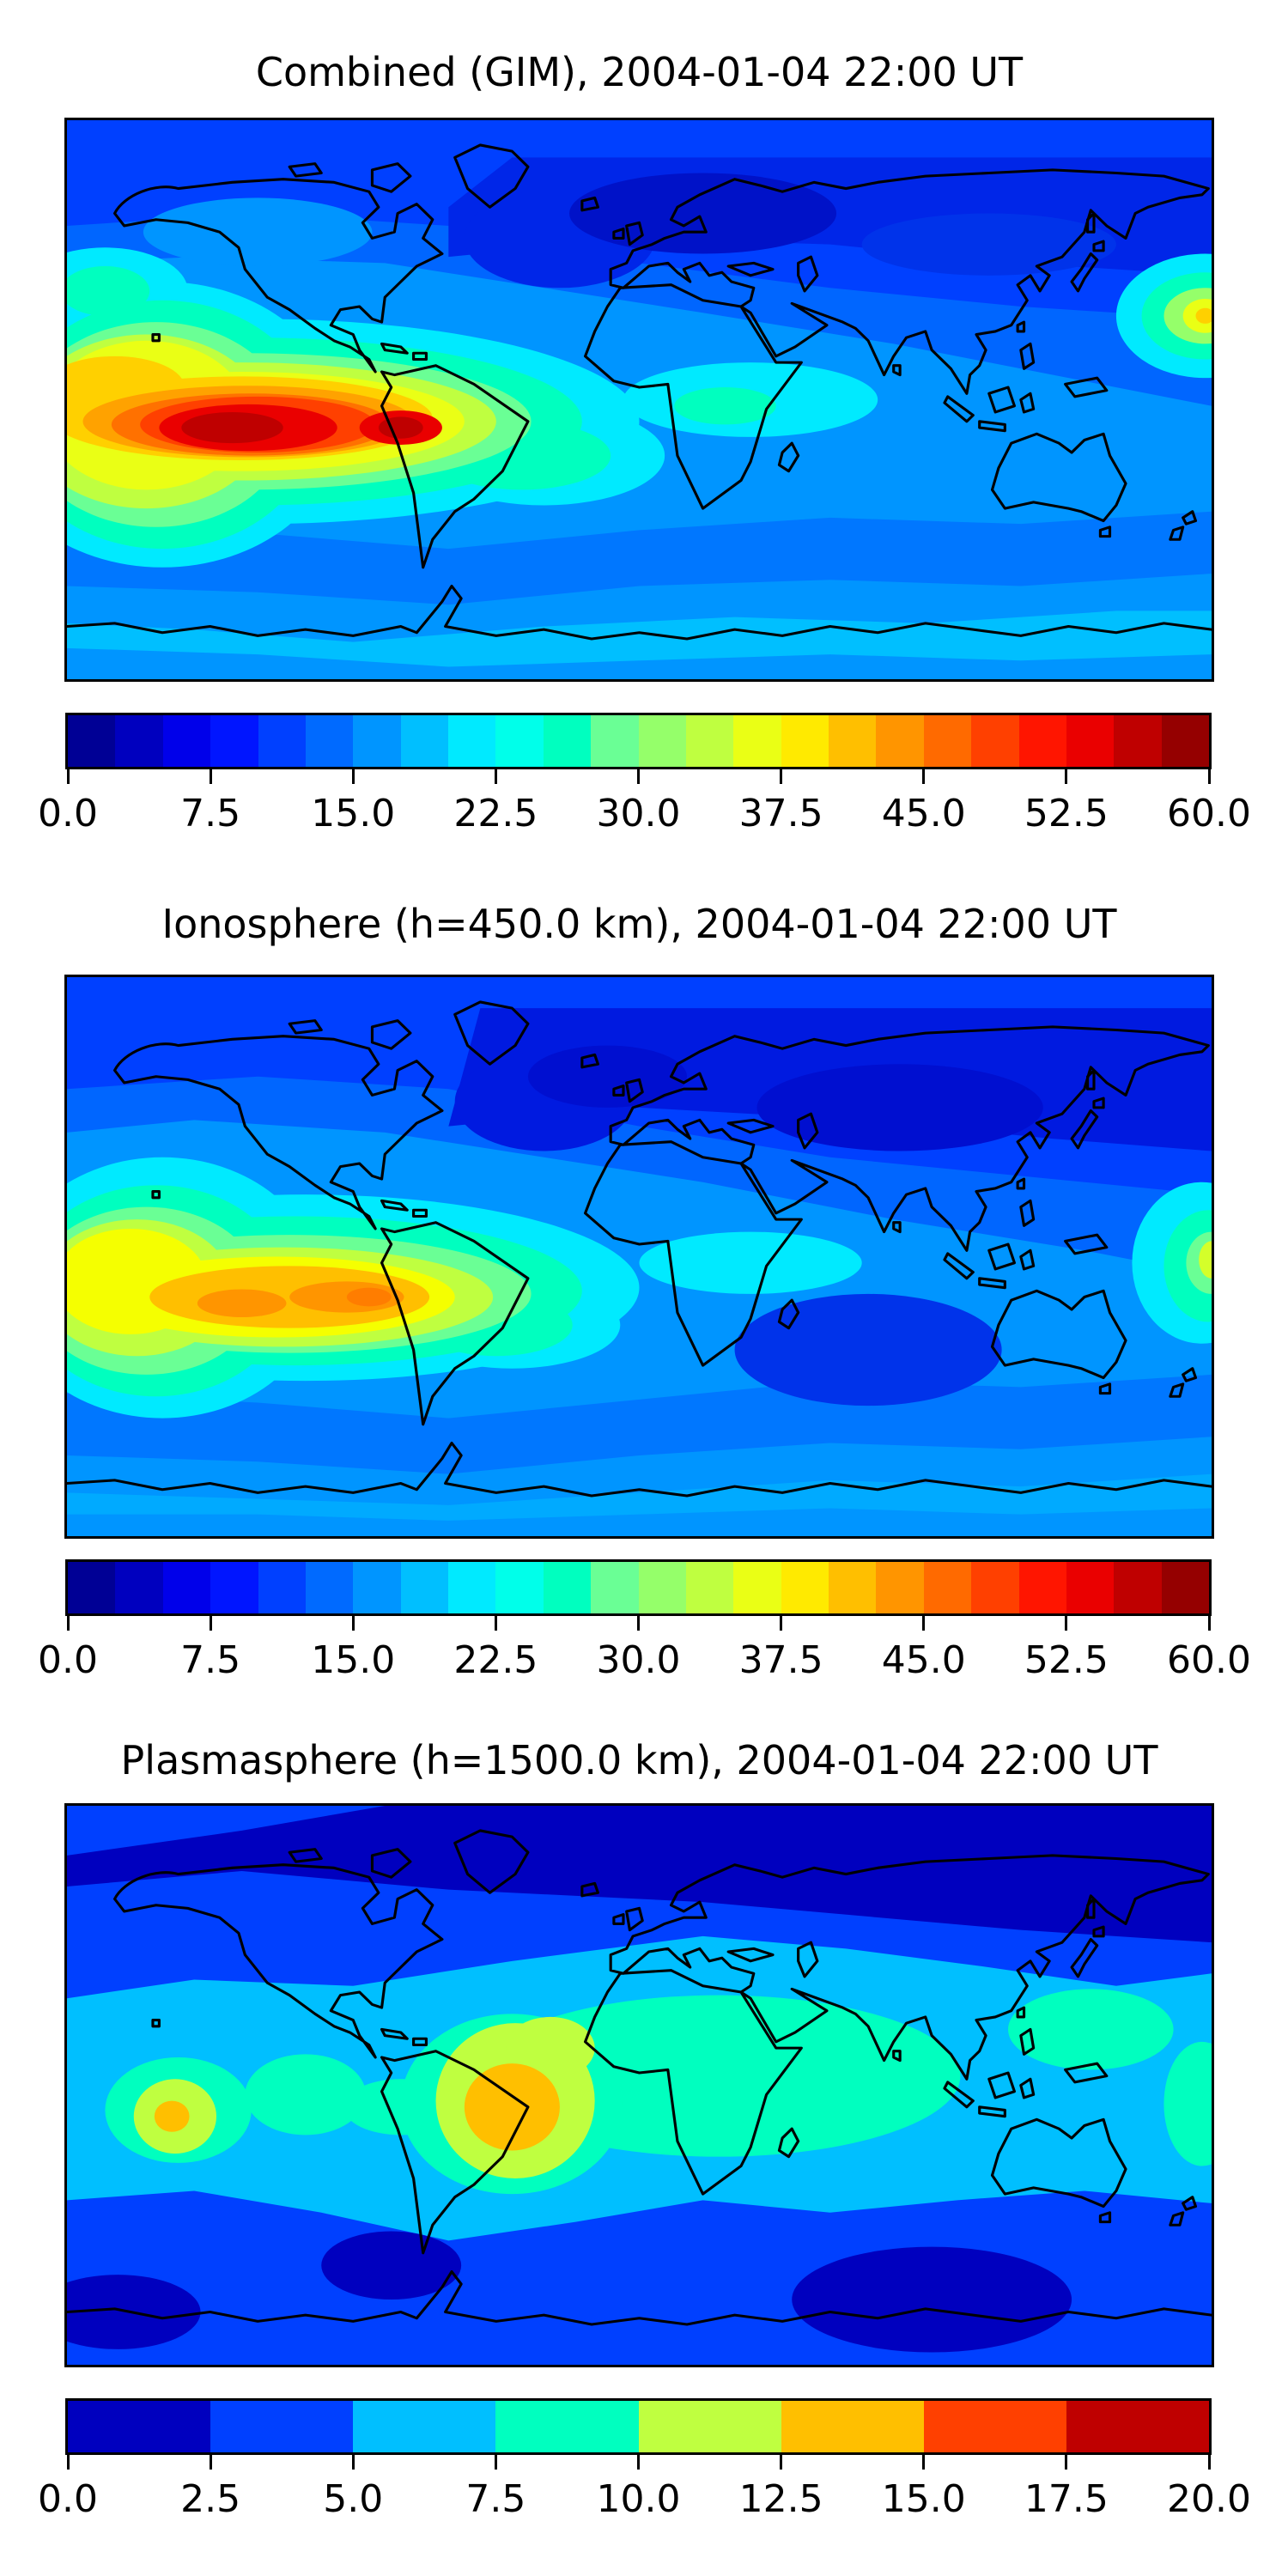 Image resolution: width=1288 pixels, height=2576 pixels. I want to click on colorbar-tick-label: 17.5, so click(1067, 2499).